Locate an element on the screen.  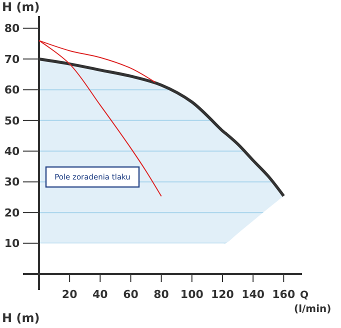
x-tick-label: 40 is located at coordinates (100, 294).